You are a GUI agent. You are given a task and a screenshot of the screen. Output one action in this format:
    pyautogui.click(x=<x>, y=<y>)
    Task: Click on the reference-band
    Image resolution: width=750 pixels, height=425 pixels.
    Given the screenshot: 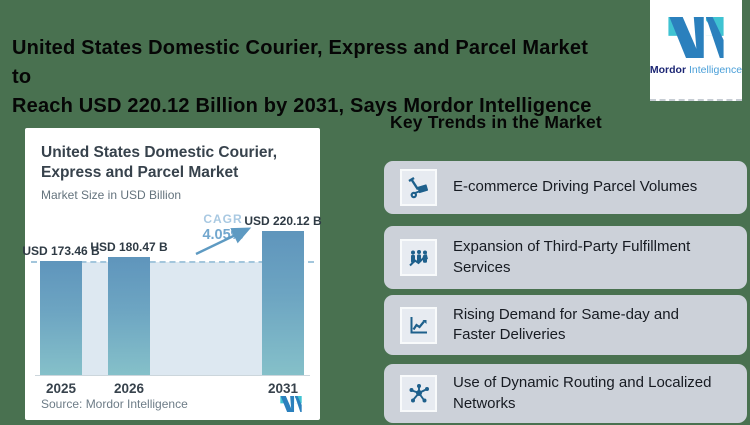 What is the action you would take?
    pyautogui.click(x=172, y=318)
    